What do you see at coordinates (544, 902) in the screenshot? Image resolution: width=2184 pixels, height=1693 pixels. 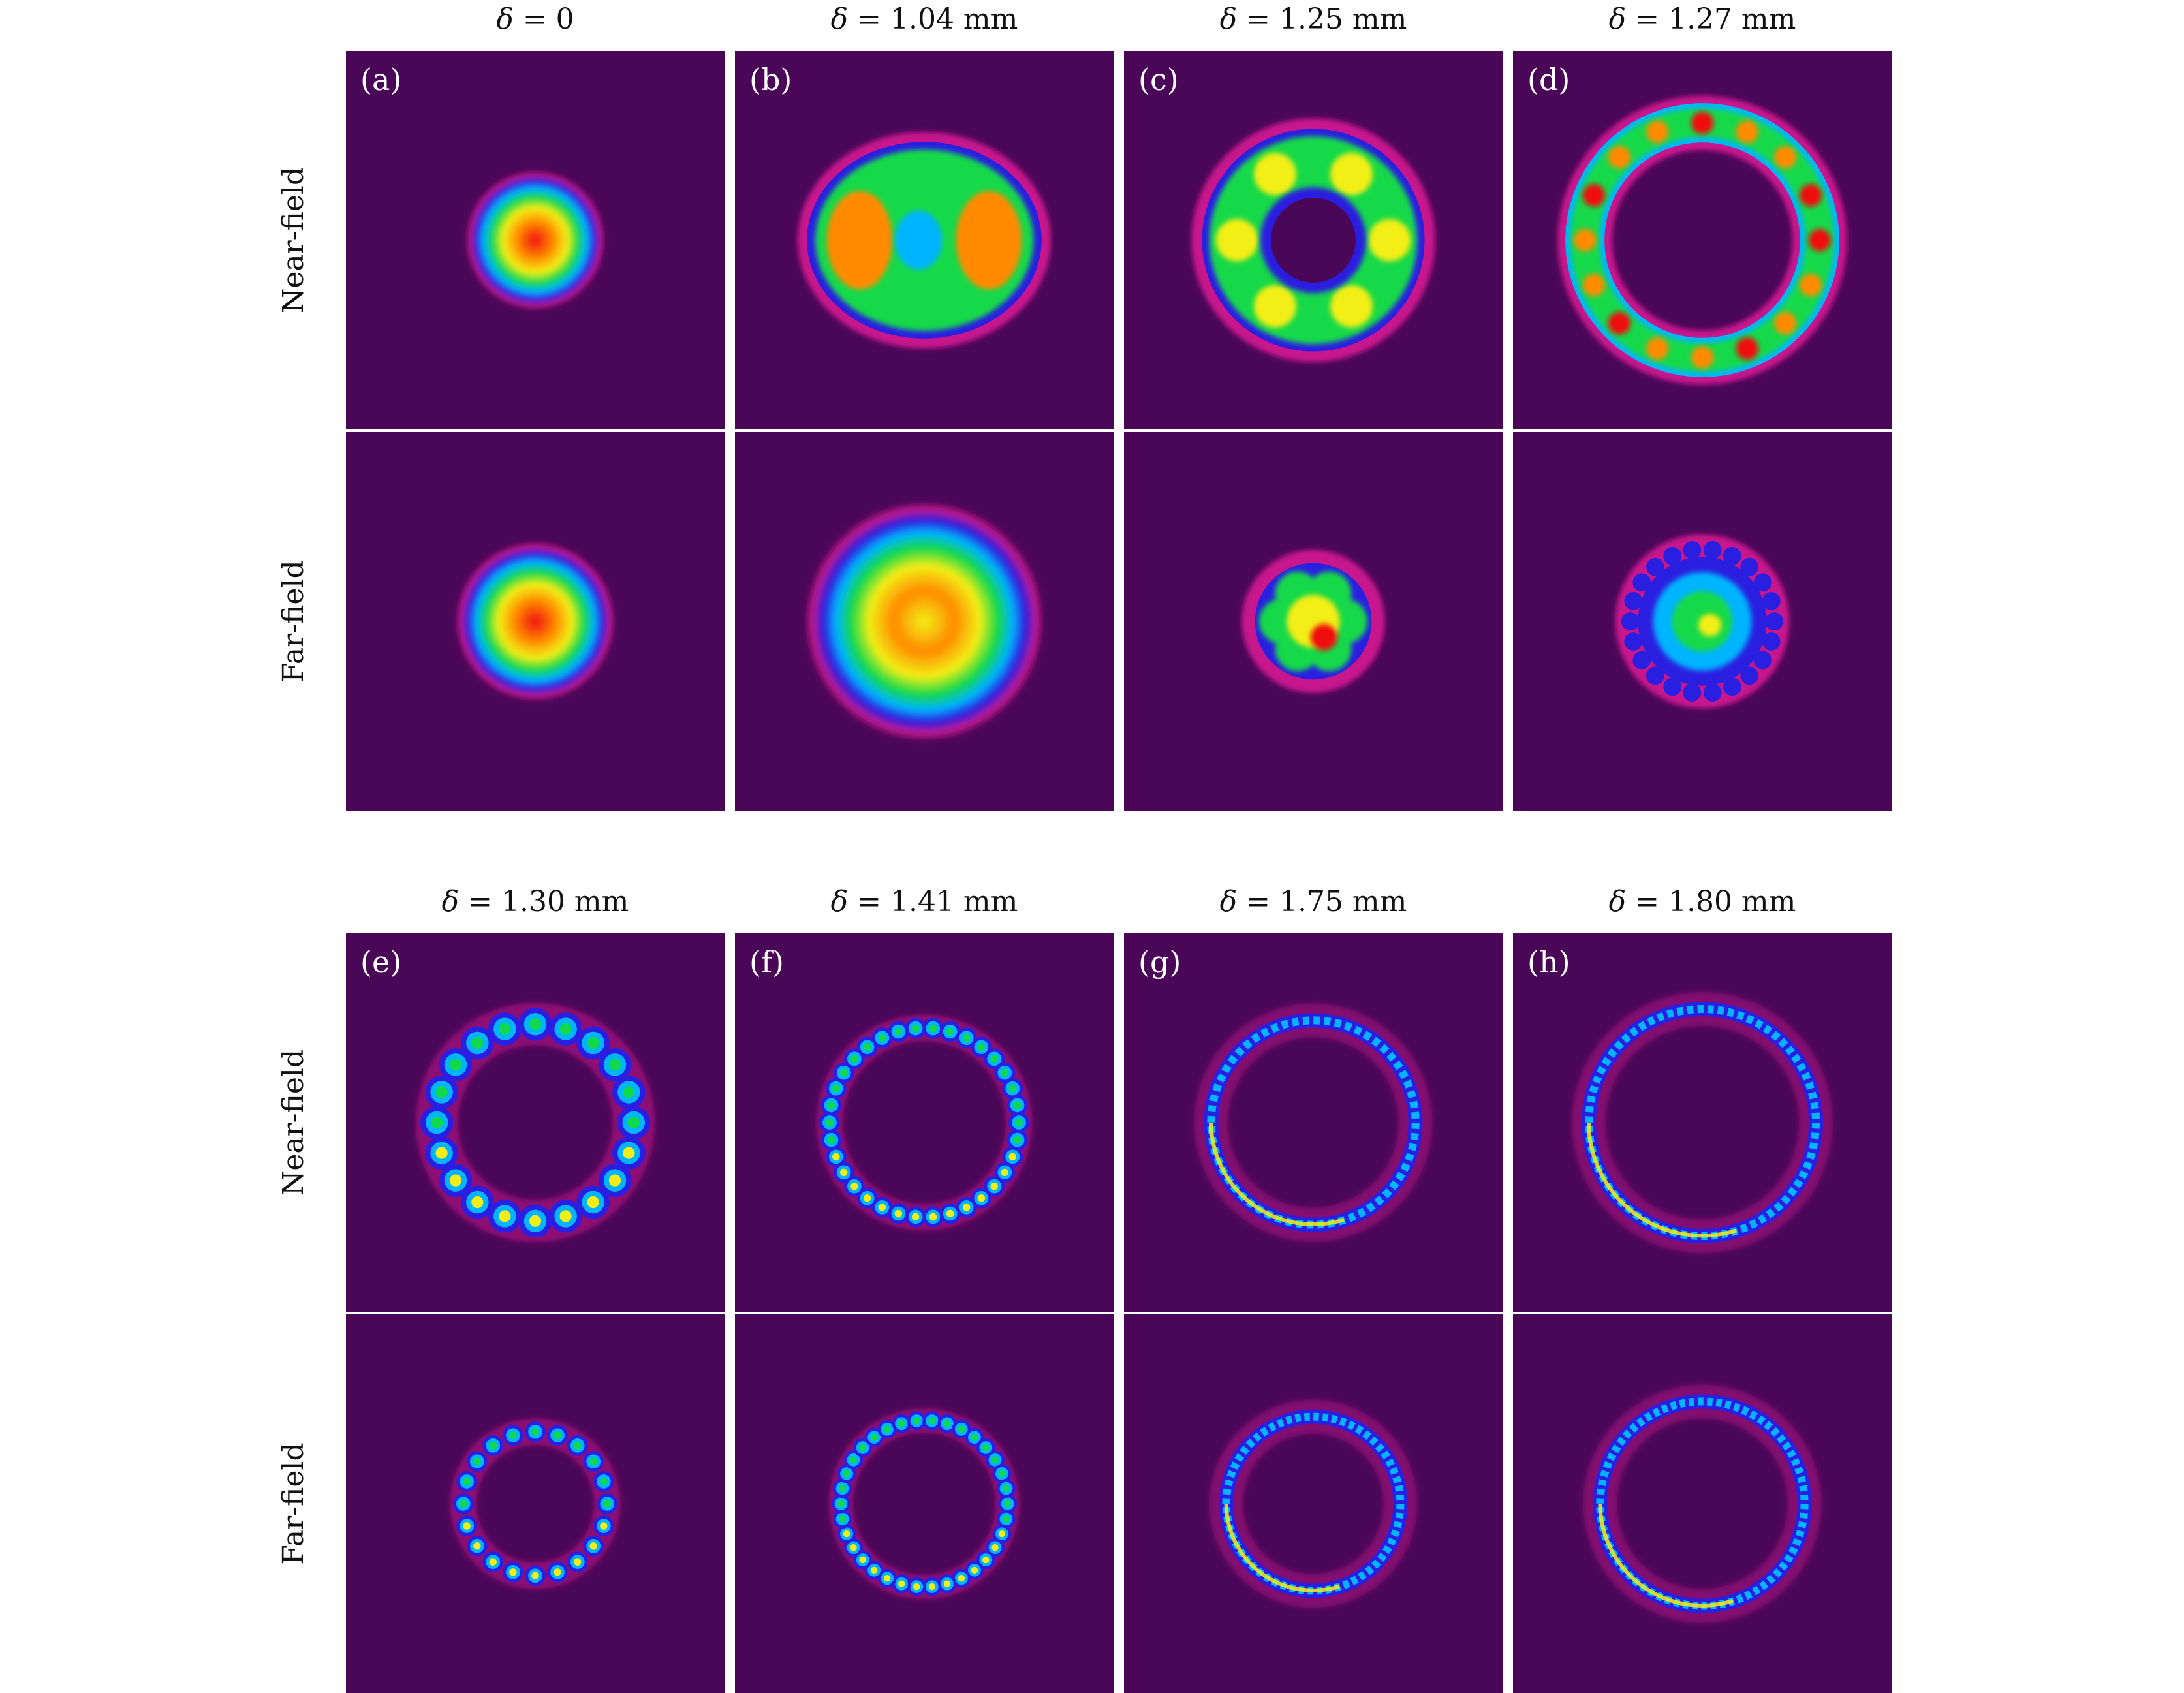 I see `delta-value: = 1.30 mm` at bounding box center [544, 902].